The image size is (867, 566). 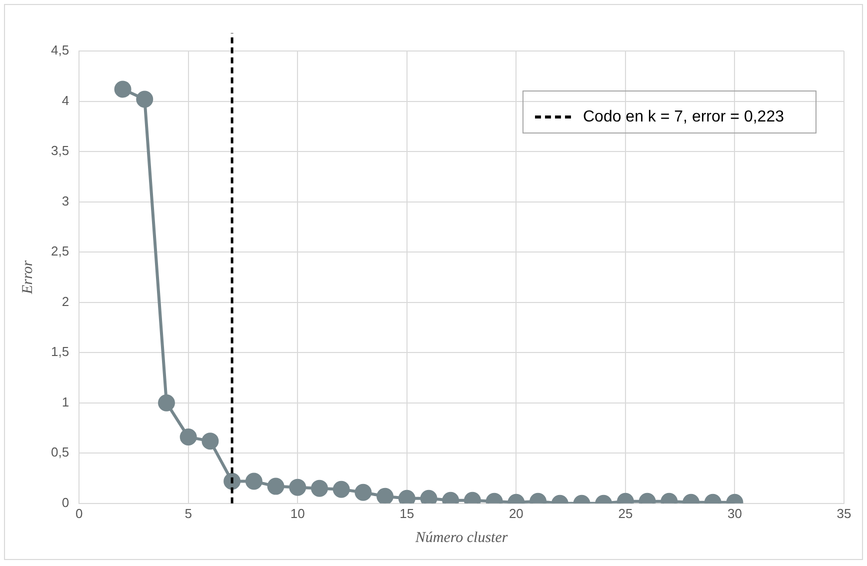 I want to click on y-tick-label: 4, so click(x=66, y=100).